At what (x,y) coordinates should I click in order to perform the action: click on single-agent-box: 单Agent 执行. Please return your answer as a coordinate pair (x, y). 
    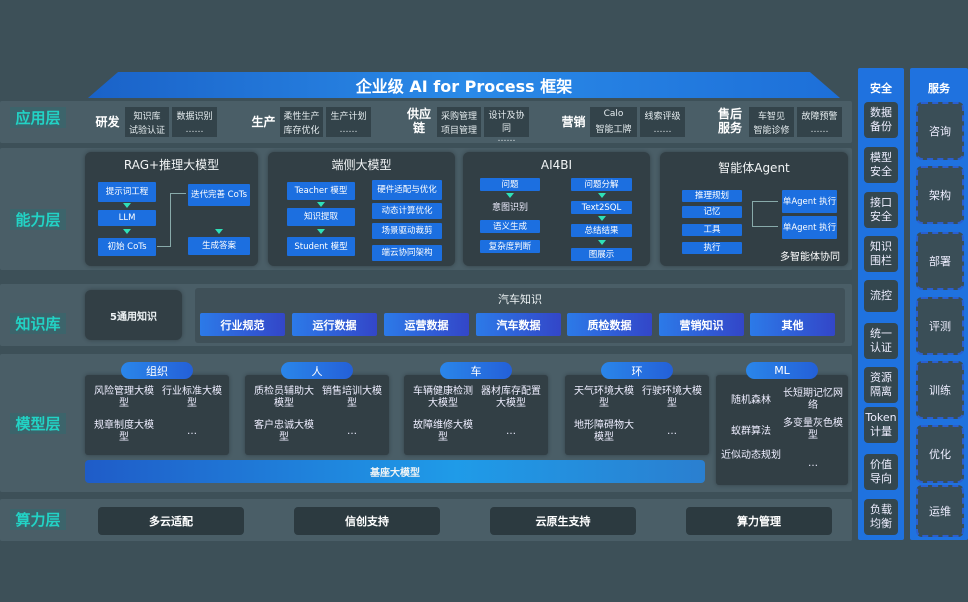
    Looking at the image, I should click on (809, 227).